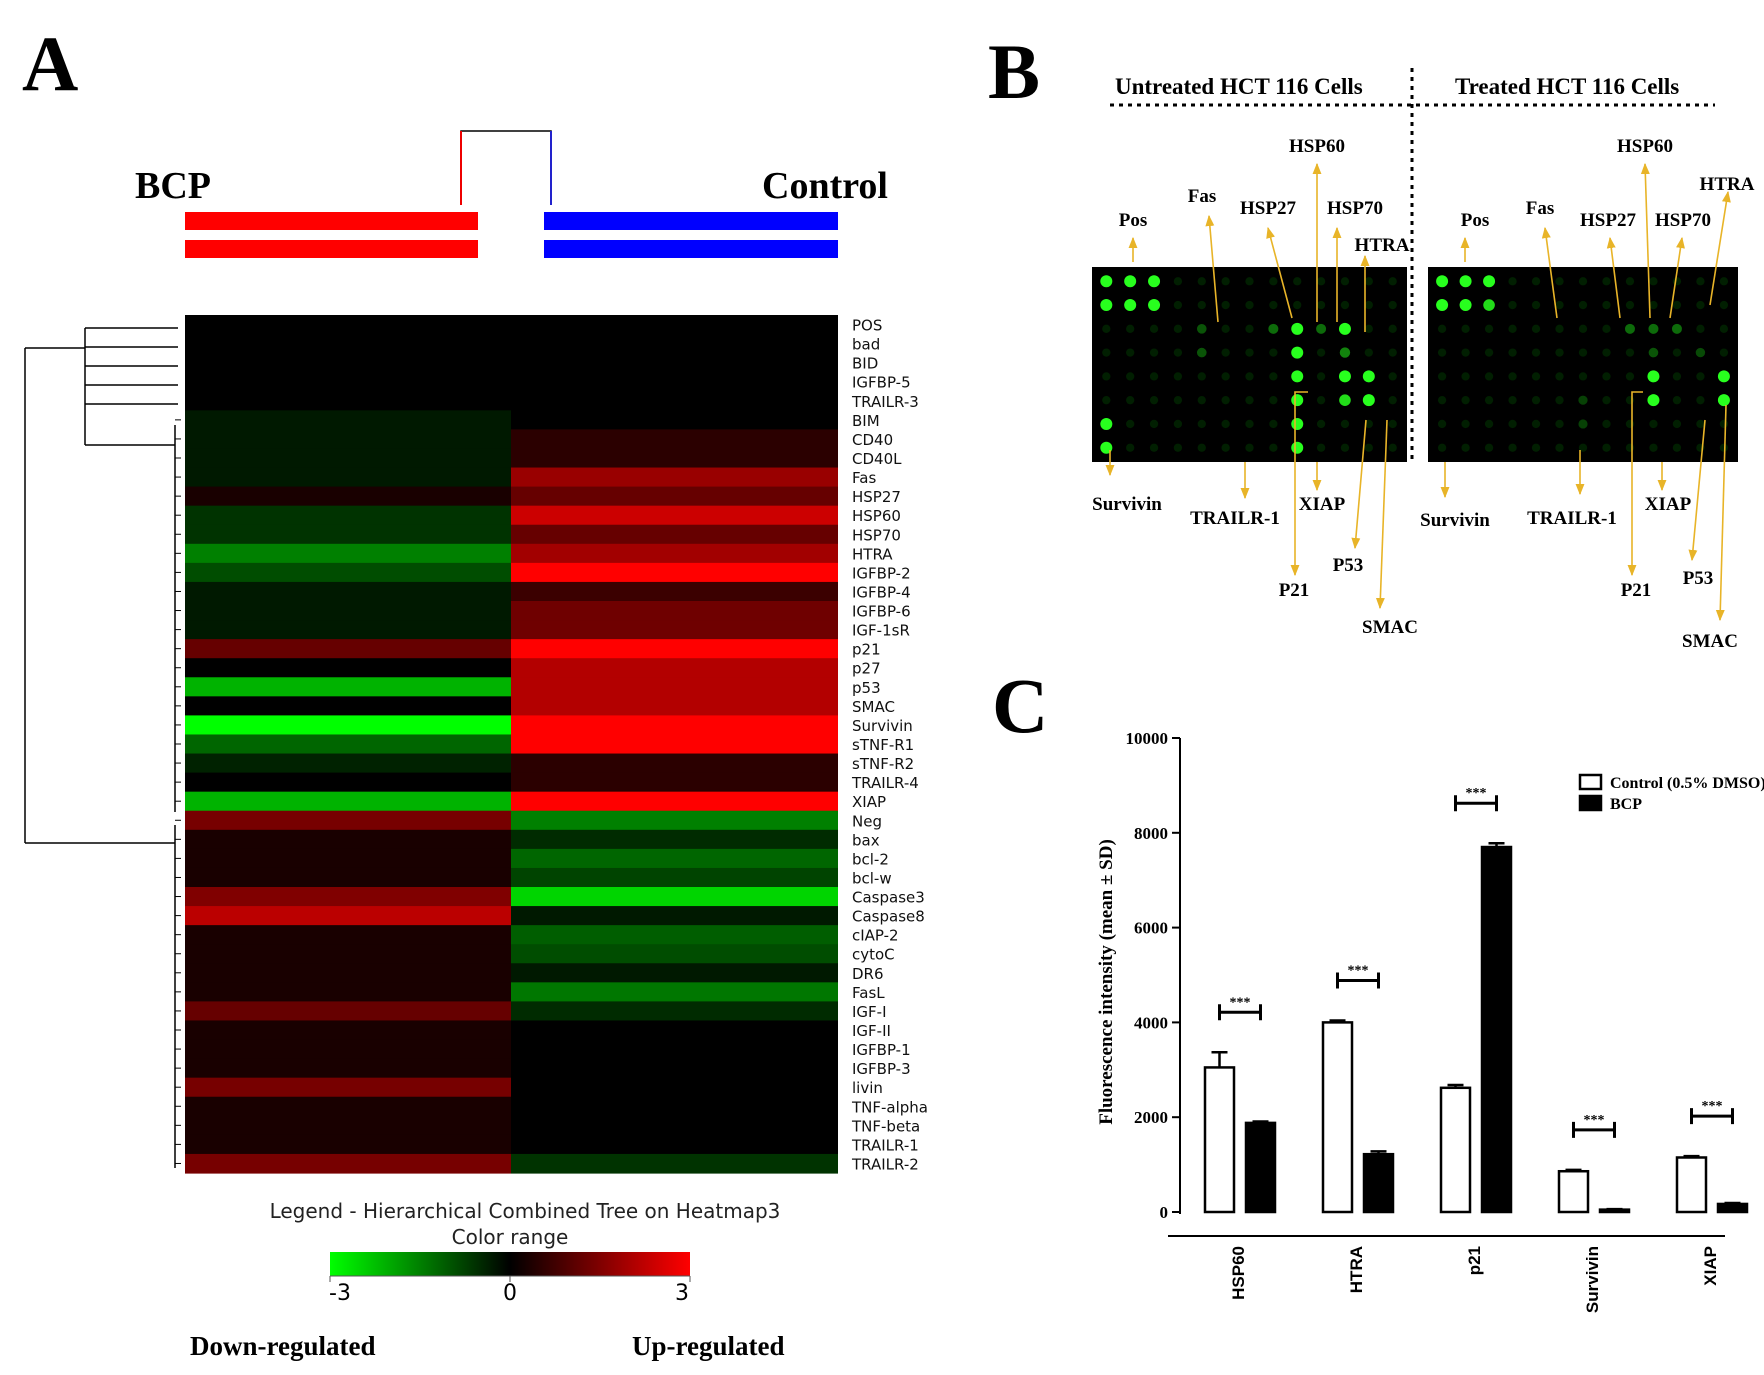 This screenshot has height=1375, width=1764. Describe the element at coordinates (1348, 565) in the screenshot. I see `untreated-label-p53: P53` at that location.